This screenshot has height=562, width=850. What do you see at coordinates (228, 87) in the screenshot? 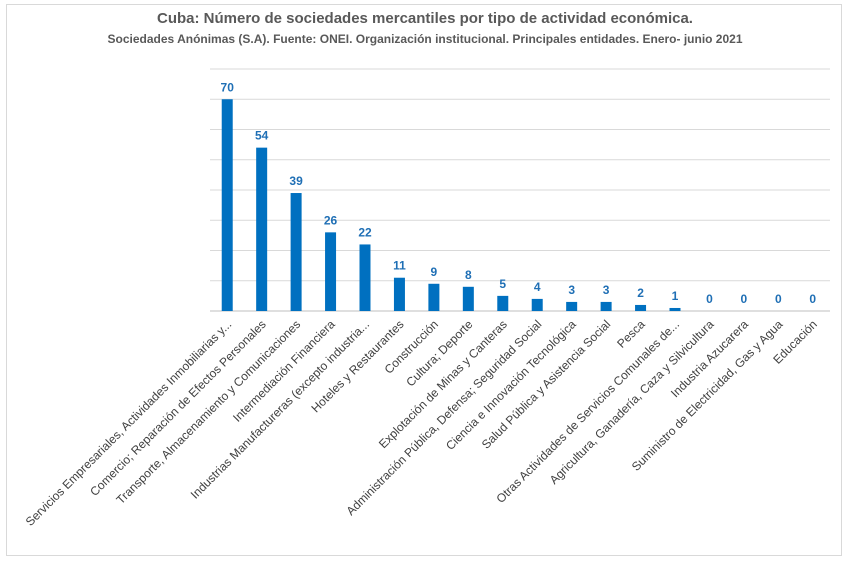
I see `data-label: 70` at bounding box center [228, 87].